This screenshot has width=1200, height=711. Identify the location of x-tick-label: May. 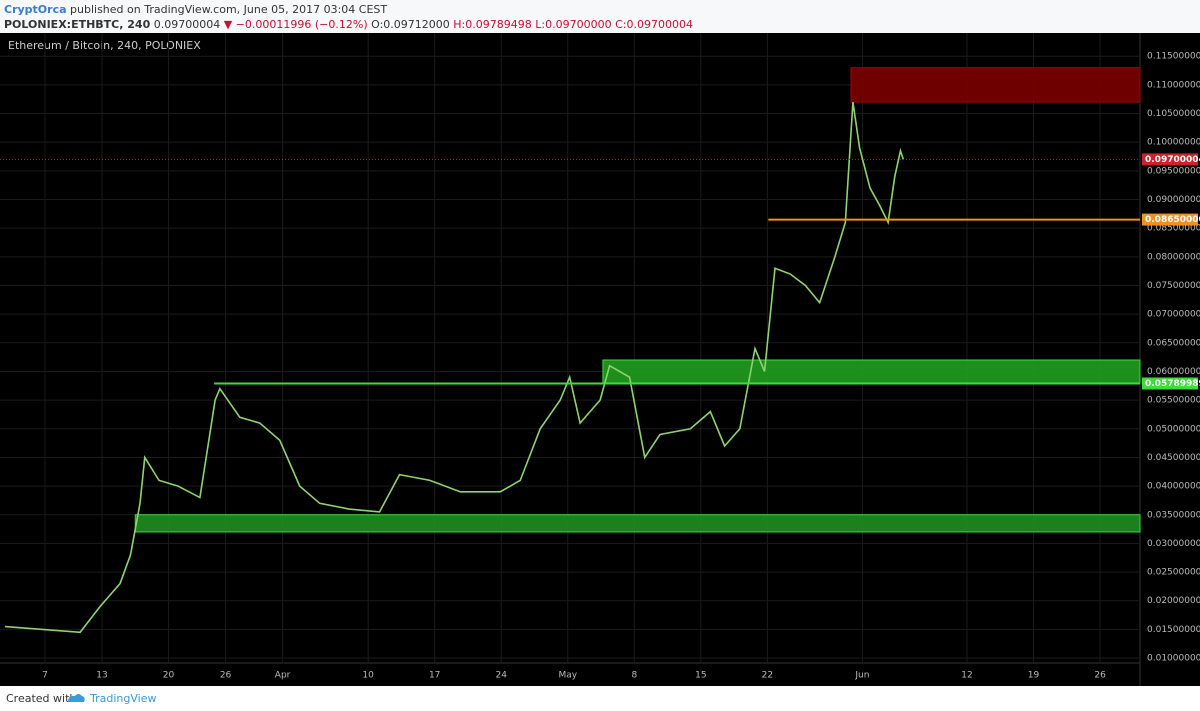
(567, 676).